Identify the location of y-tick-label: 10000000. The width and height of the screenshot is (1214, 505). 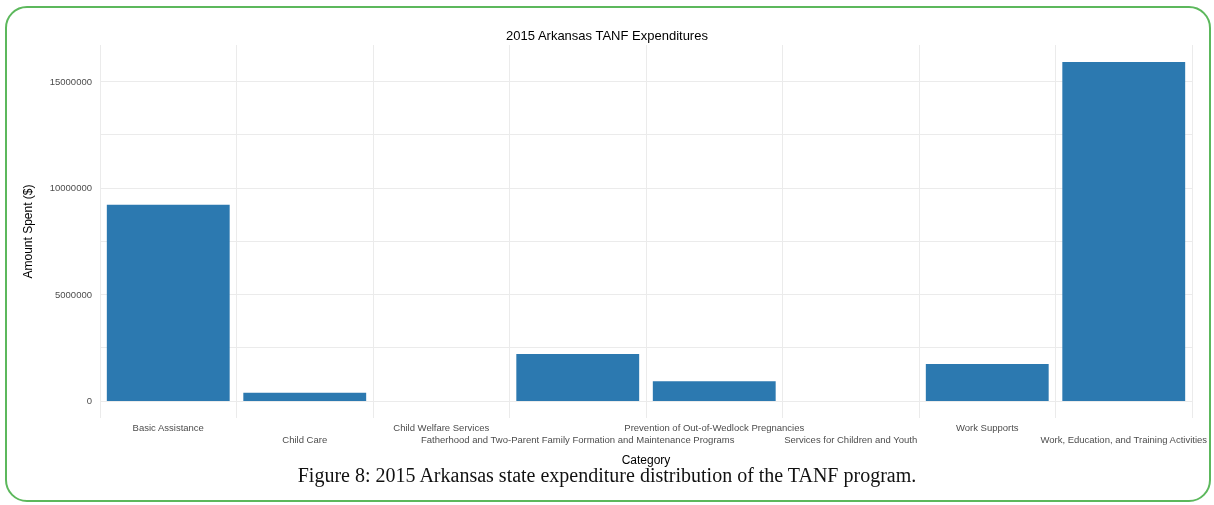
(70, 188).